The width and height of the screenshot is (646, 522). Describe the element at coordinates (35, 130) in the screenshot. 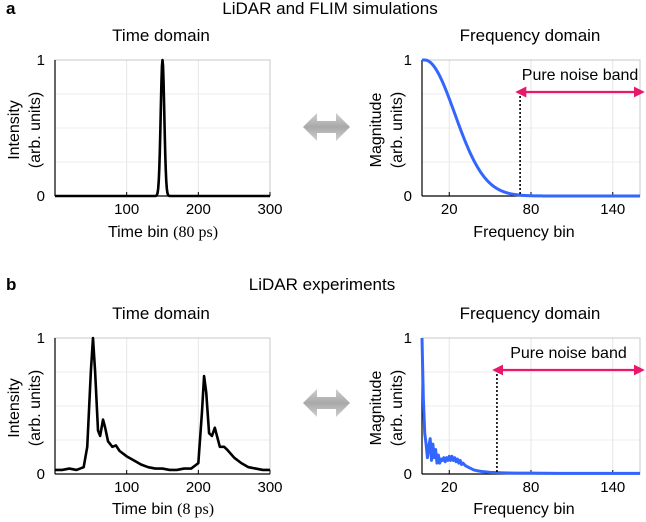

I see `panel-a-time-ylabel-line2: (arb. units)` at that location.